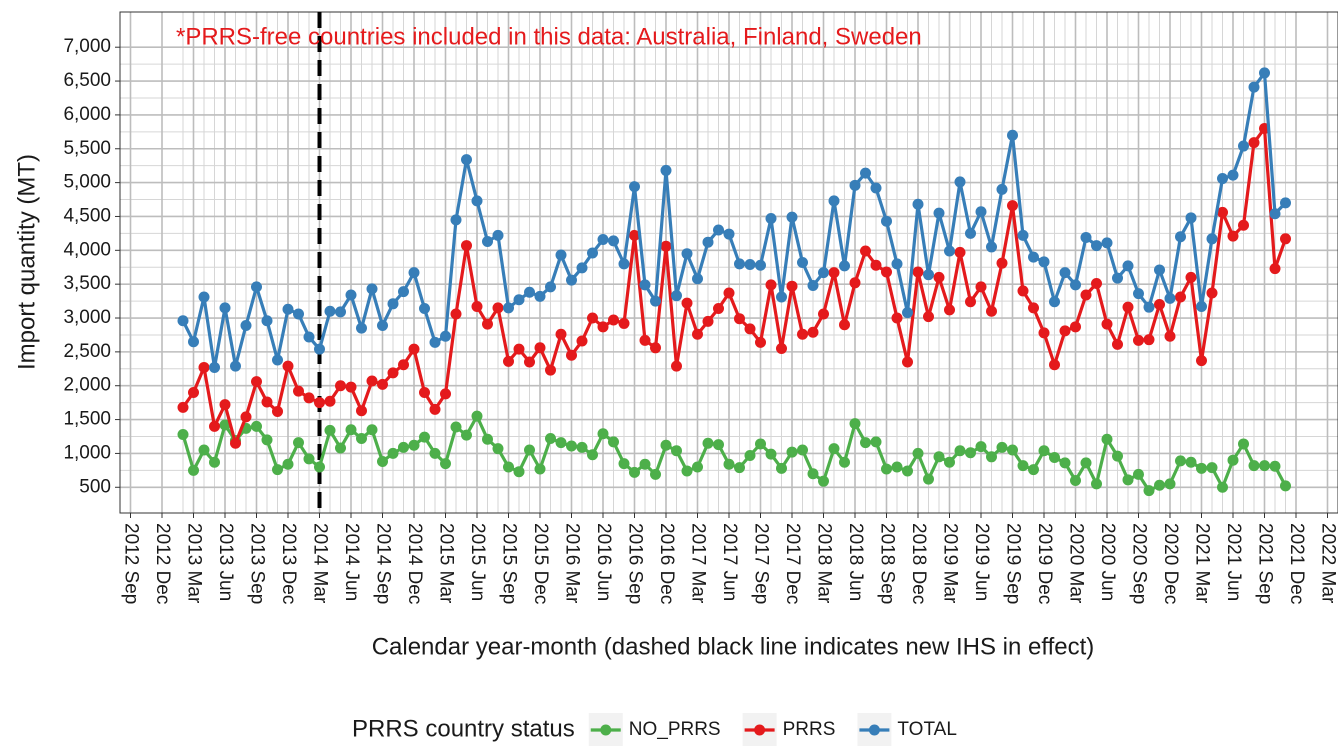  What do you see at coordinates (87, 182) in the screenshot?
I see `y-tick-label: 5,000` at bounding box center [87, 182].